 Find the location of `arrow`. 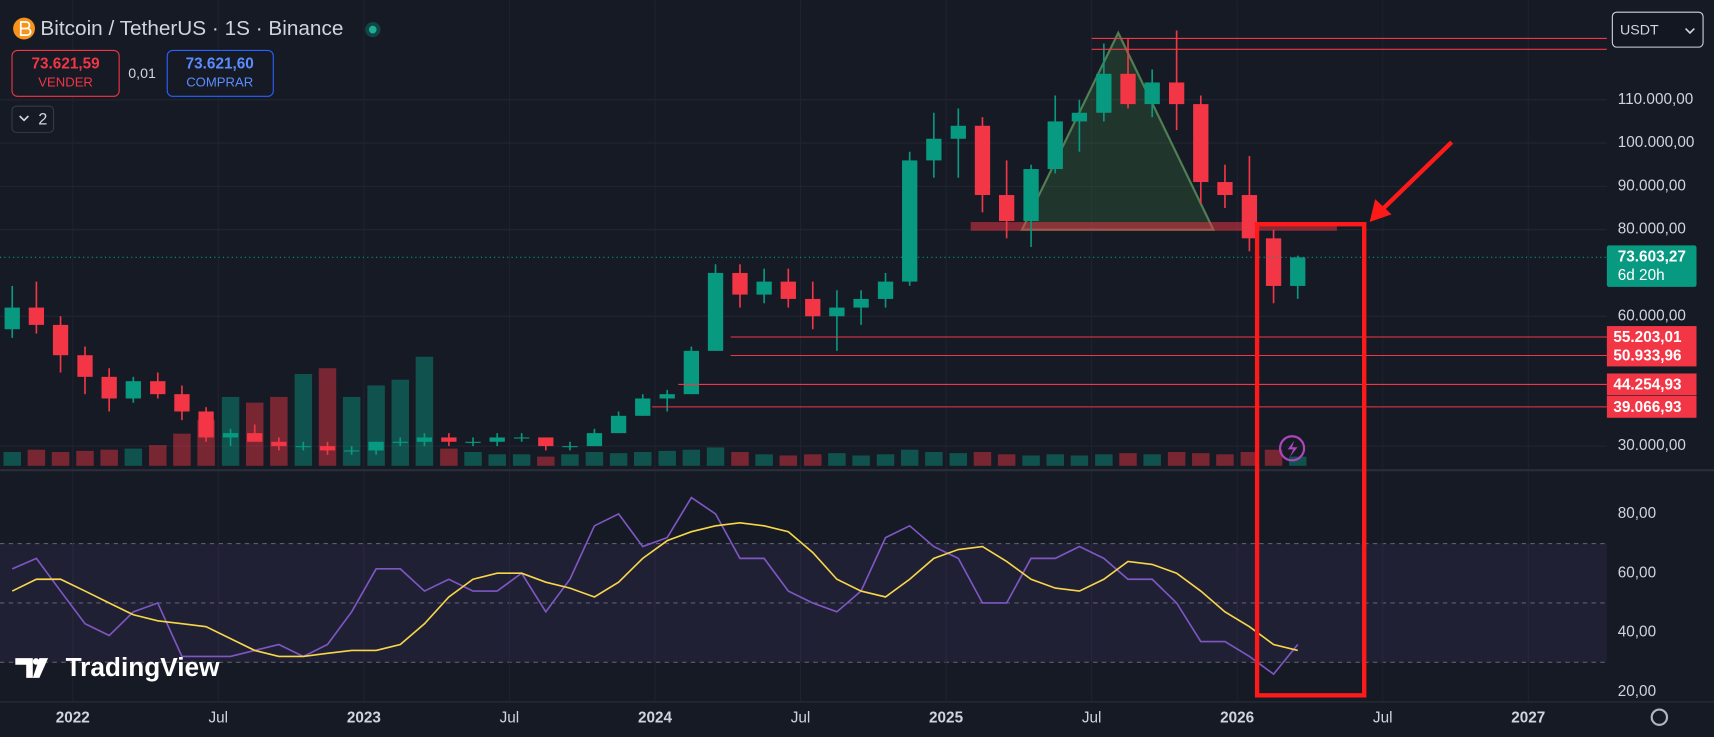

arrow is located at coordinates (1416, 176).